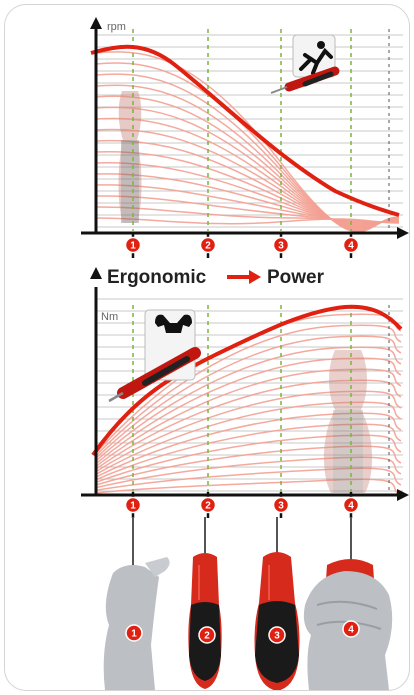 The height and width of the screenshot is (695, 414). What do you see at coordinates (96, 23) in the screenshot?
I see `rpm-y-axis-arrow` at bounding box center [96, 23].